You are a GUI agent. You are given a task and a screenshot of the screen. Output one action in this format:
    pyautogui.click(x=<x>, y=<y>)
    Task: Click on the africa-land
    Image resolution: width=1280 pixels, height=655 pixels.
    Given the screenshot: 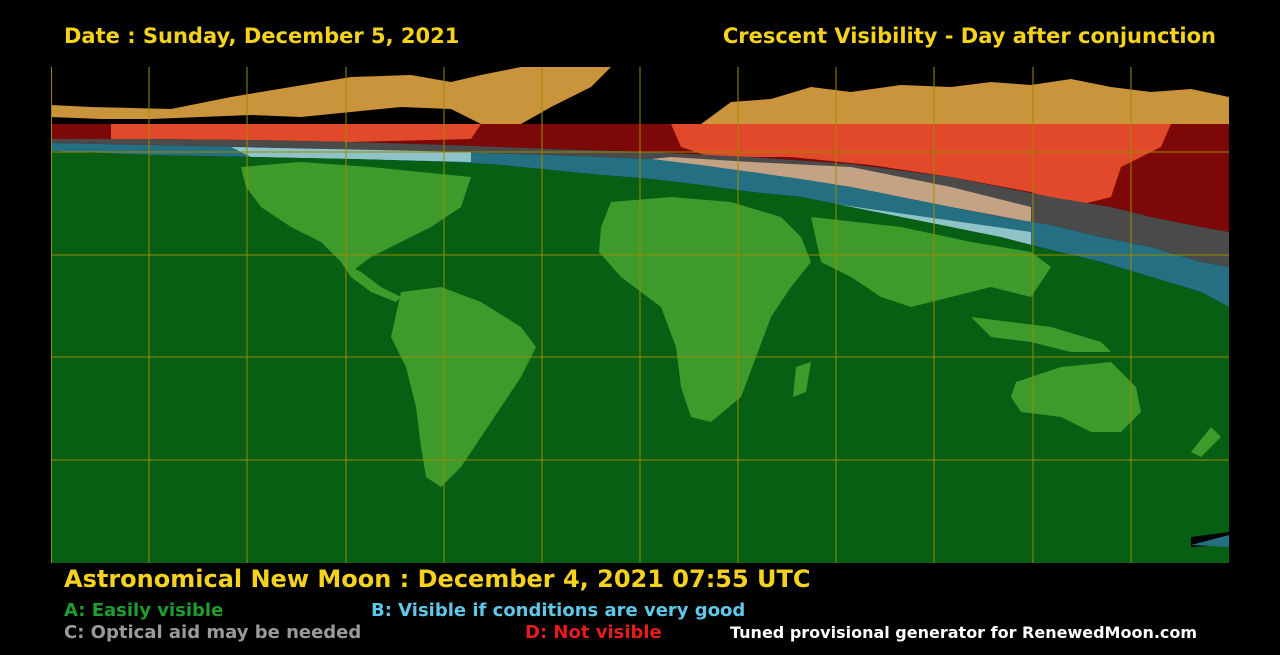 What is the action you would take?
    pyautogui.click(x=705, y=309)
    